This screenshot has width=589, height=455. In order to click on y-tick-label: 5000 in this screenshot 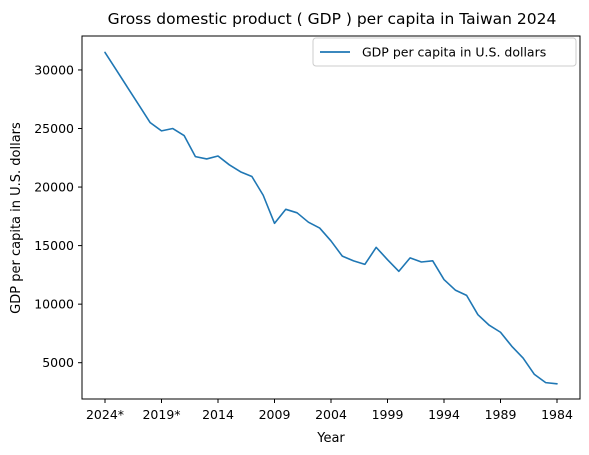, I will do `click(58, 362)`.